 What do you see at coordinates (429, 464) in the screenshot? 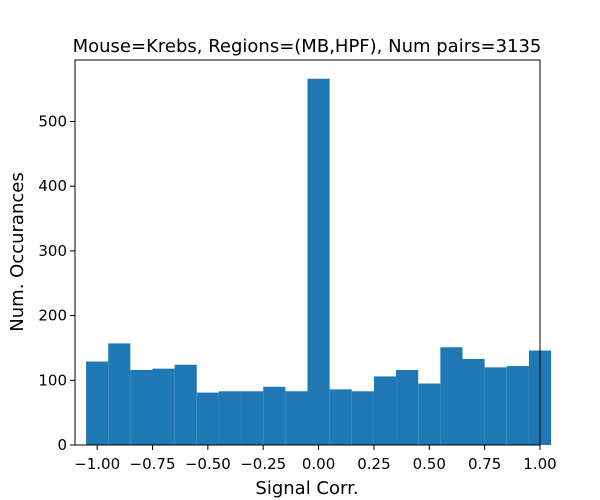
I see `x-tick-label: 0.50` at bounding box center [429, 464].